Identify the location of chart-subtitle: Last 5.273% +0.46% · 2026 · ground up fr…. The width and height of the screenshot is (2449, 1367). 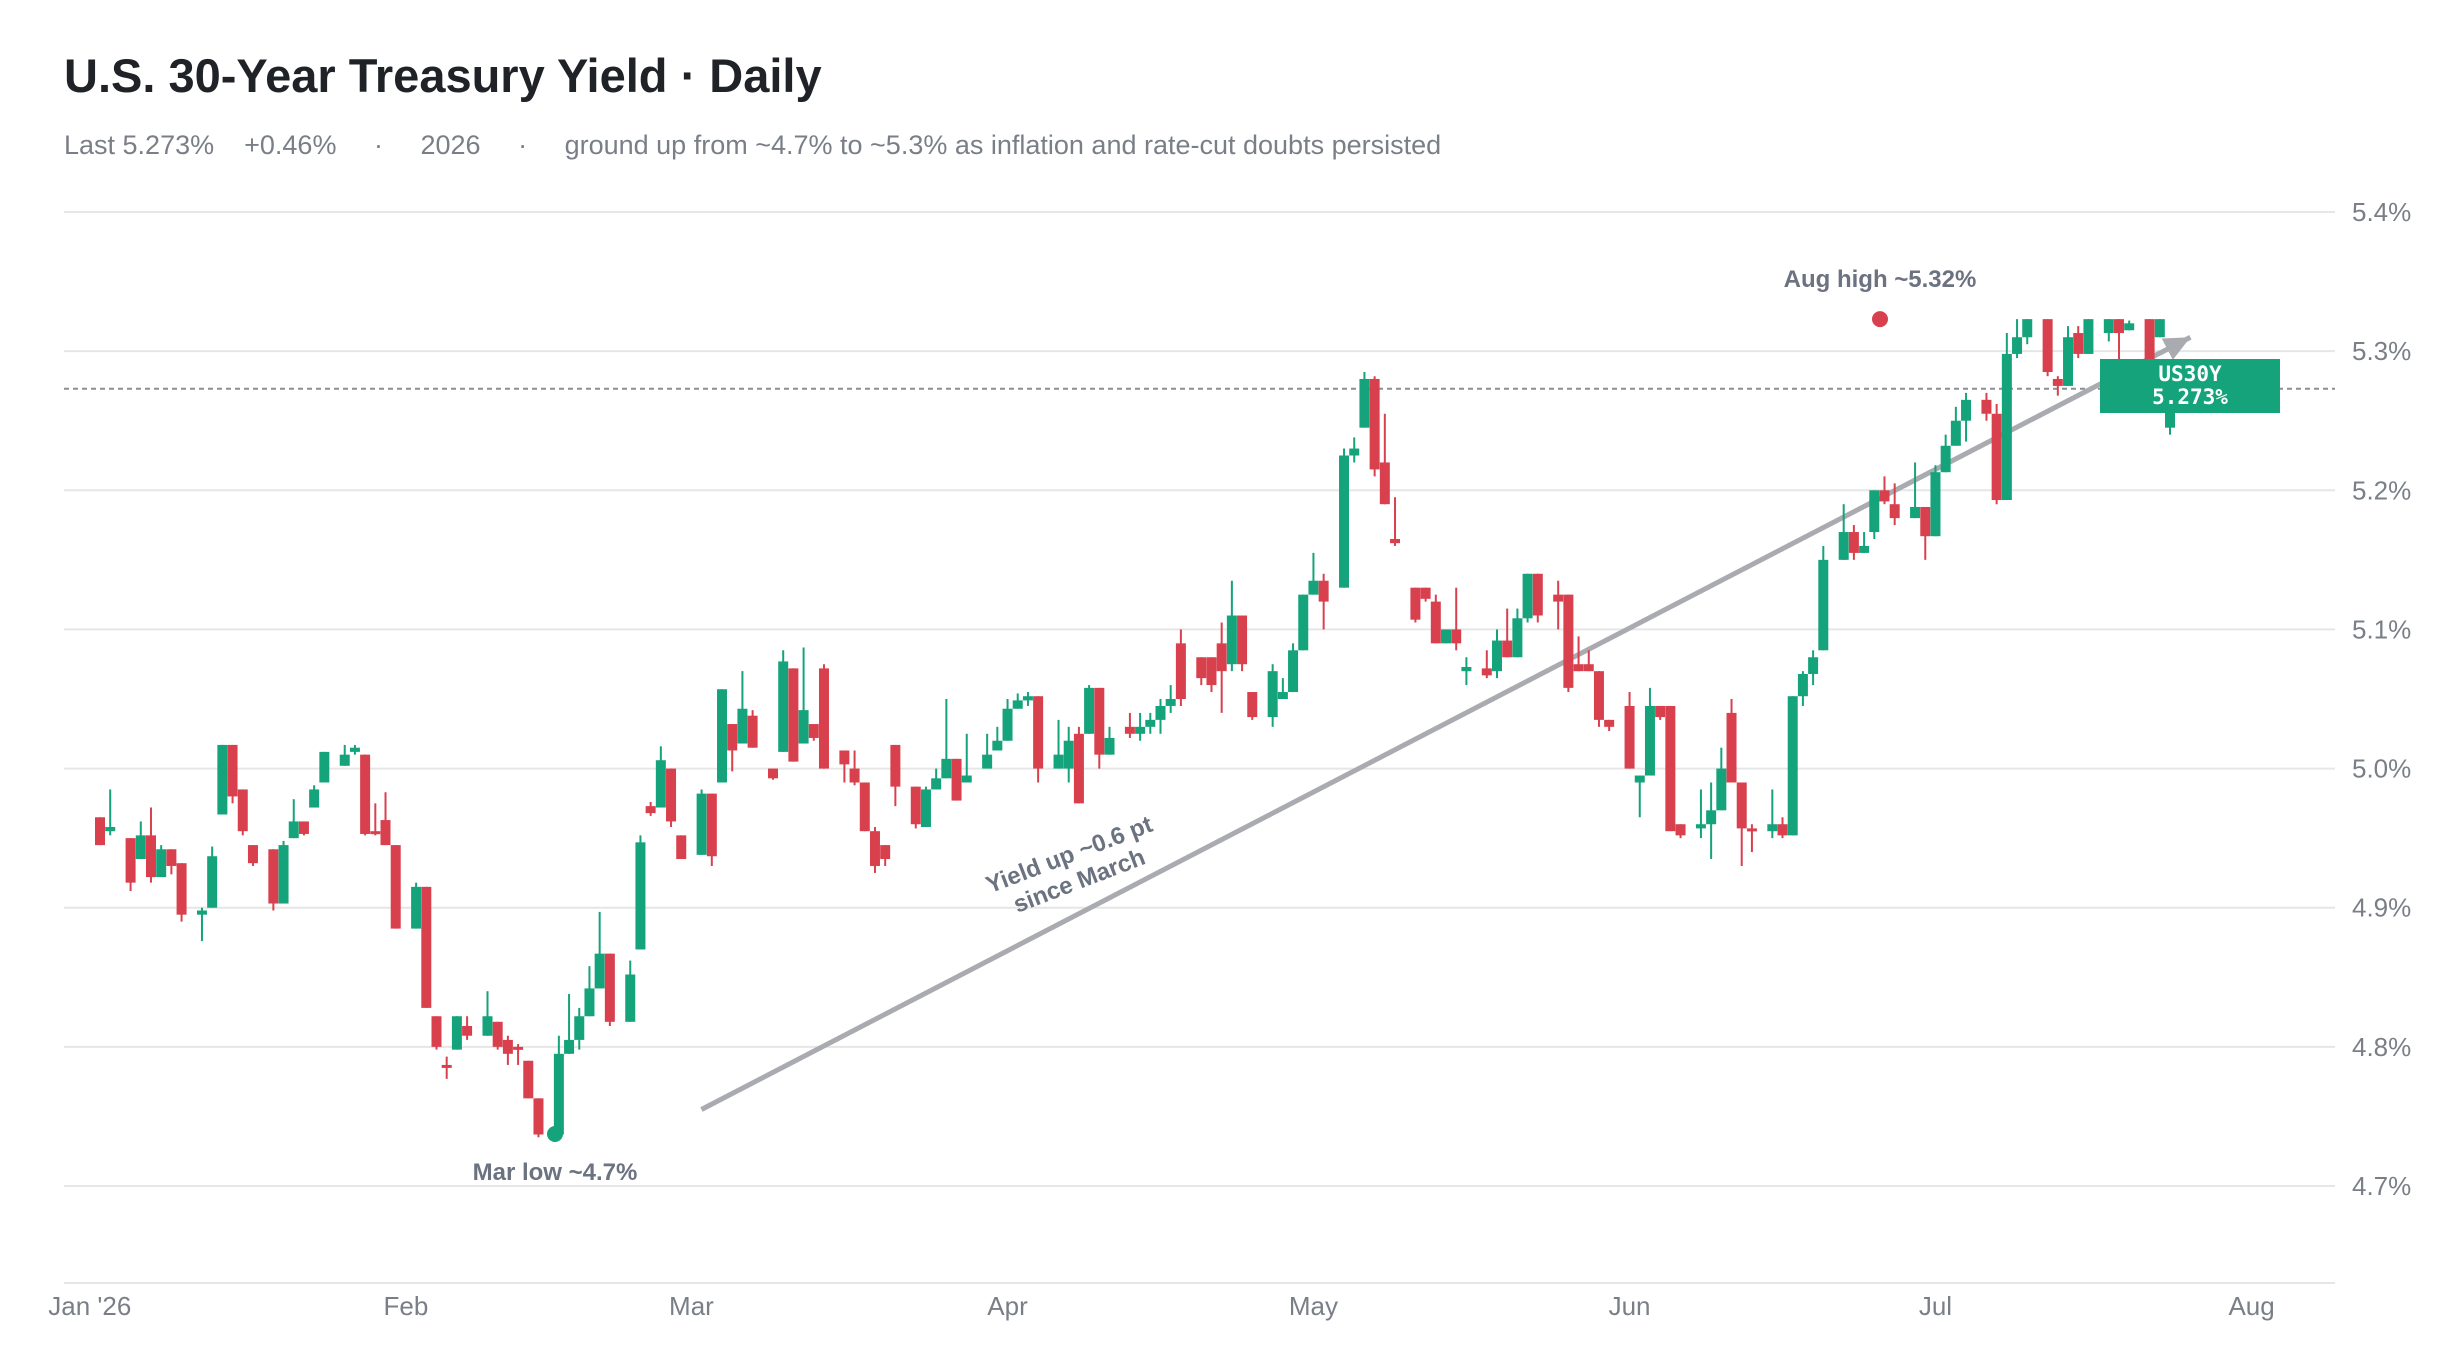
(752, 145).